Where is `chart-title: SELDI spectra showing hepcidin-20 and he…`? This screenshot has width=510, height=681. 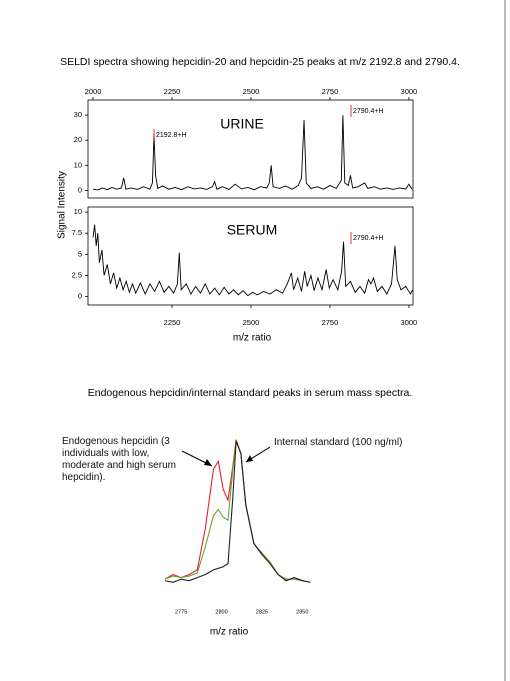
chart-title: SELDI spectra showing hepcidin-20 and he… is located at coordinates (260, 62).